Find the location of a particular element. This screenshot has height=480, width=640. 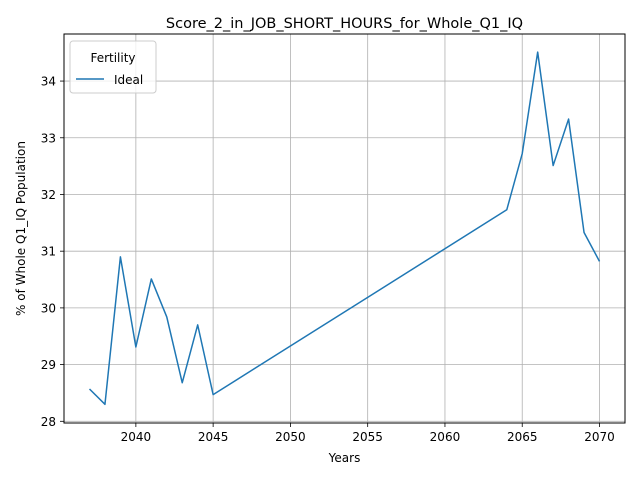

x-tick-label: 2060 is located at coordinates (445, 437).